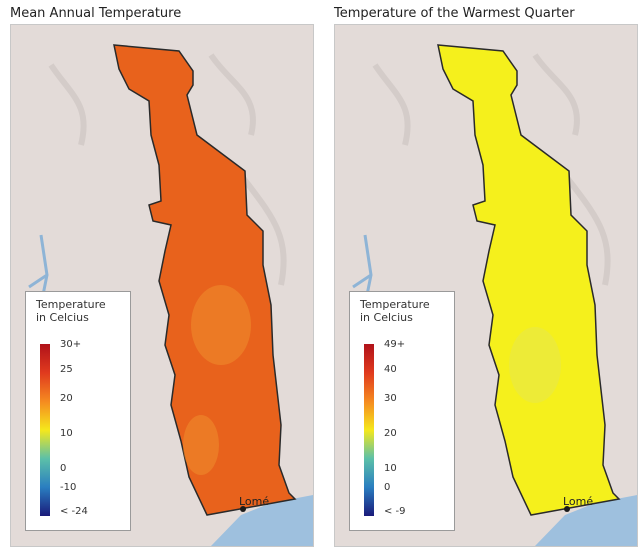 This screenshot has height=549, width=640. What do you see at coordinates (66, 369) in the screenshot?
I see `legend-tick: 25` at bounding box center [66, 369].